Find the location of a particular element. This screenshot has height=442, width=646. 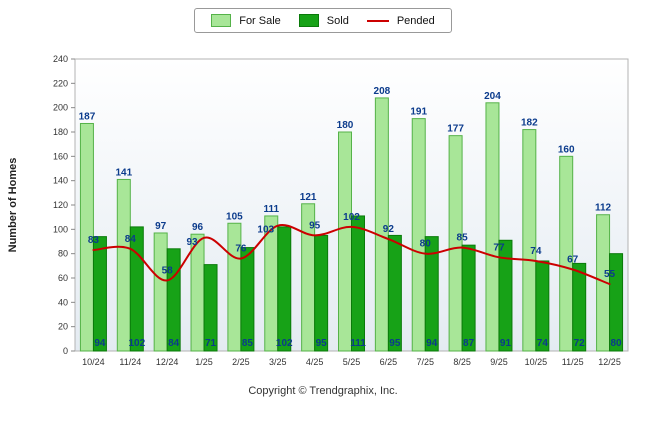

for-sale-value-label: 187 is located at coordinates (87, 116).